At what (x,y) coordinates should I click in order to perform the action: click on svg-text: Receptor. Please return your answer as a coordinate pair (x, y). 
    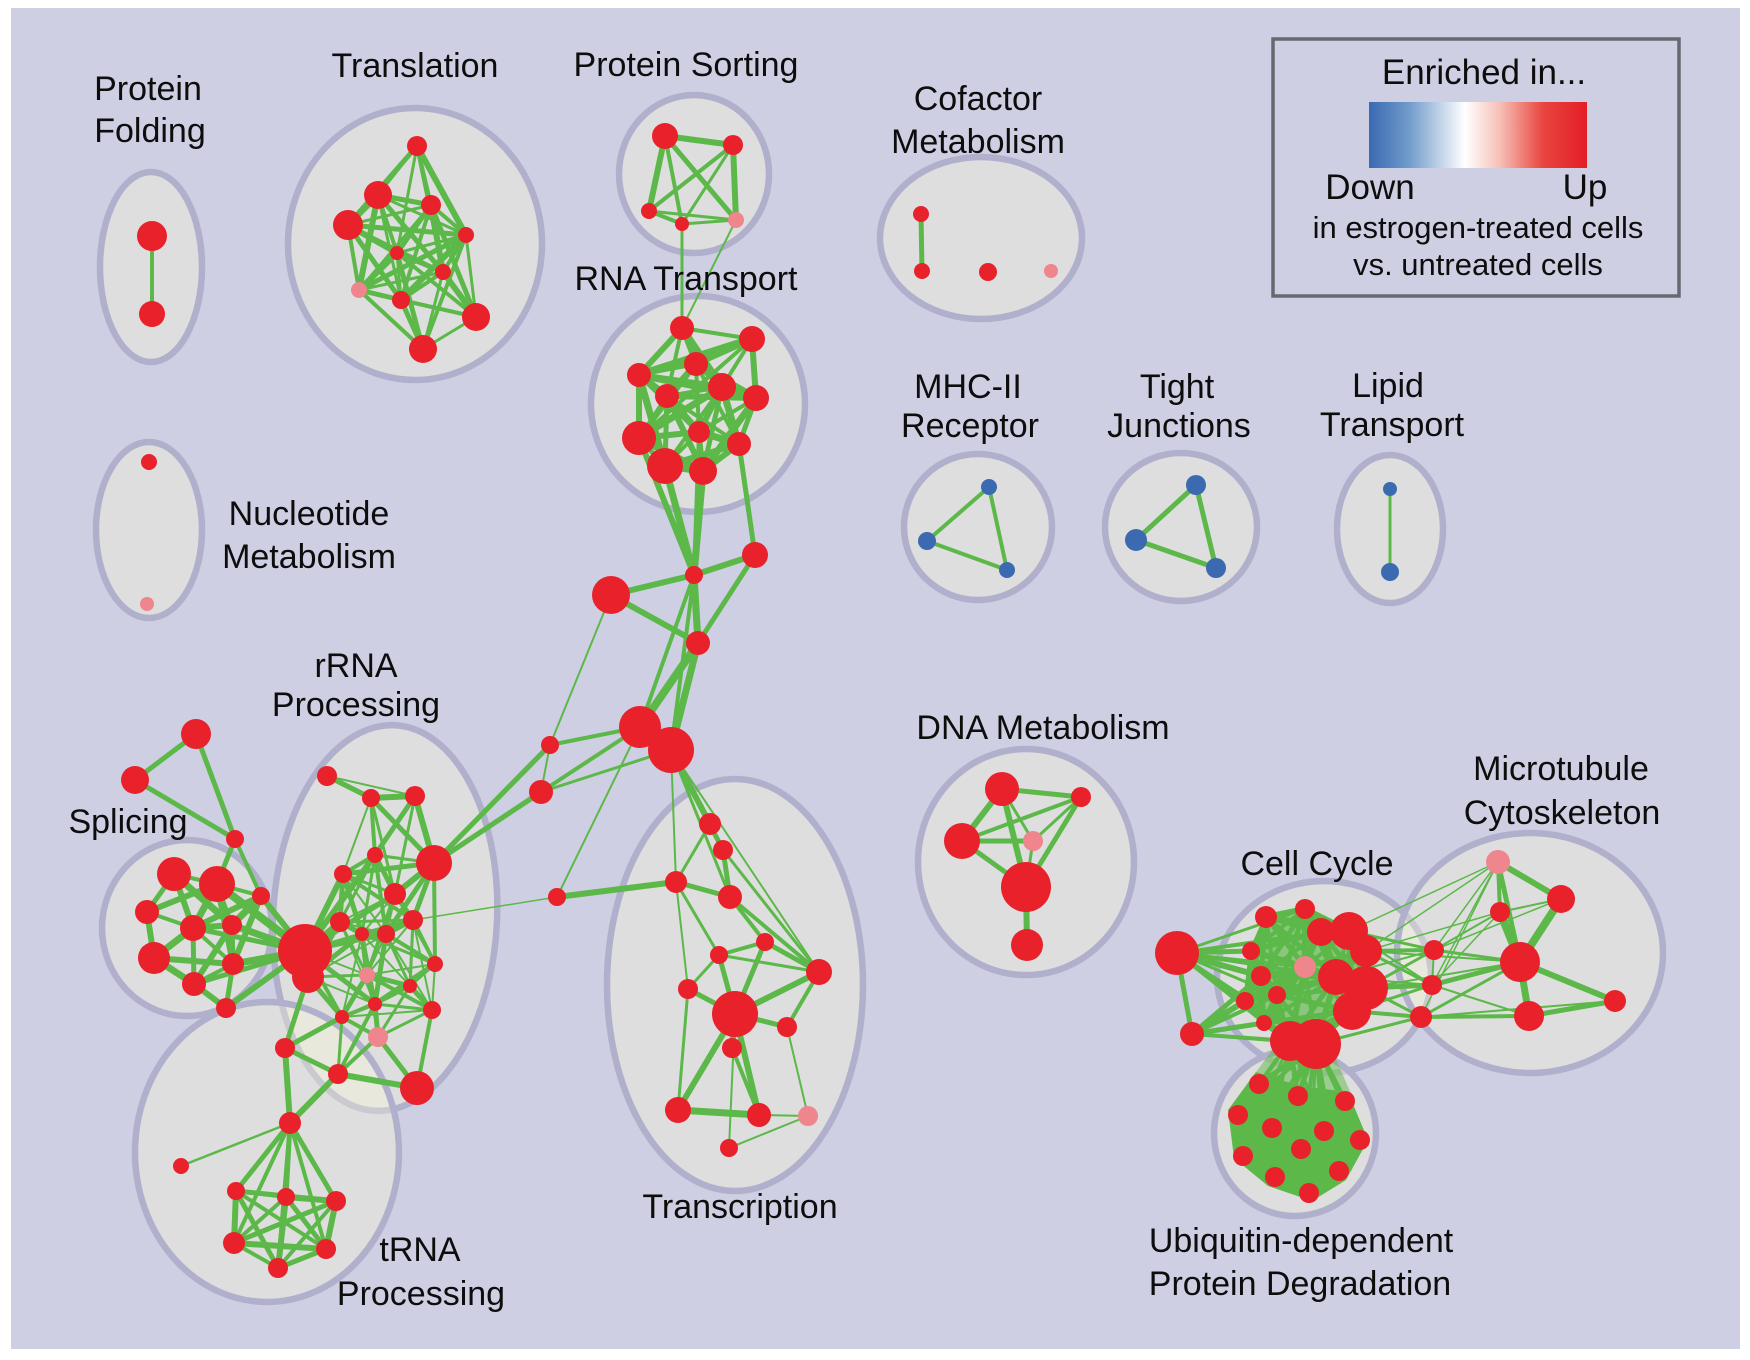
    Looking at the image, I should click on (970, 426).